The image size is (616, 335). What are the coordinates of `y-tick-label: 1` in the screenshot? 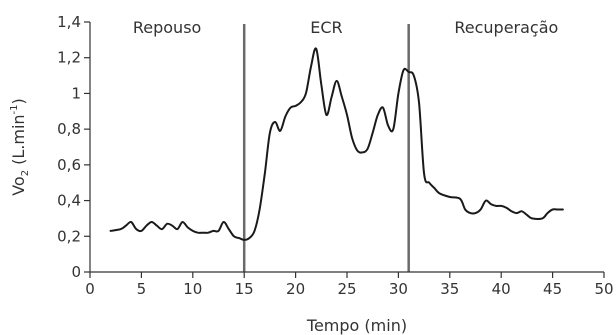 It's located at (76, 93).